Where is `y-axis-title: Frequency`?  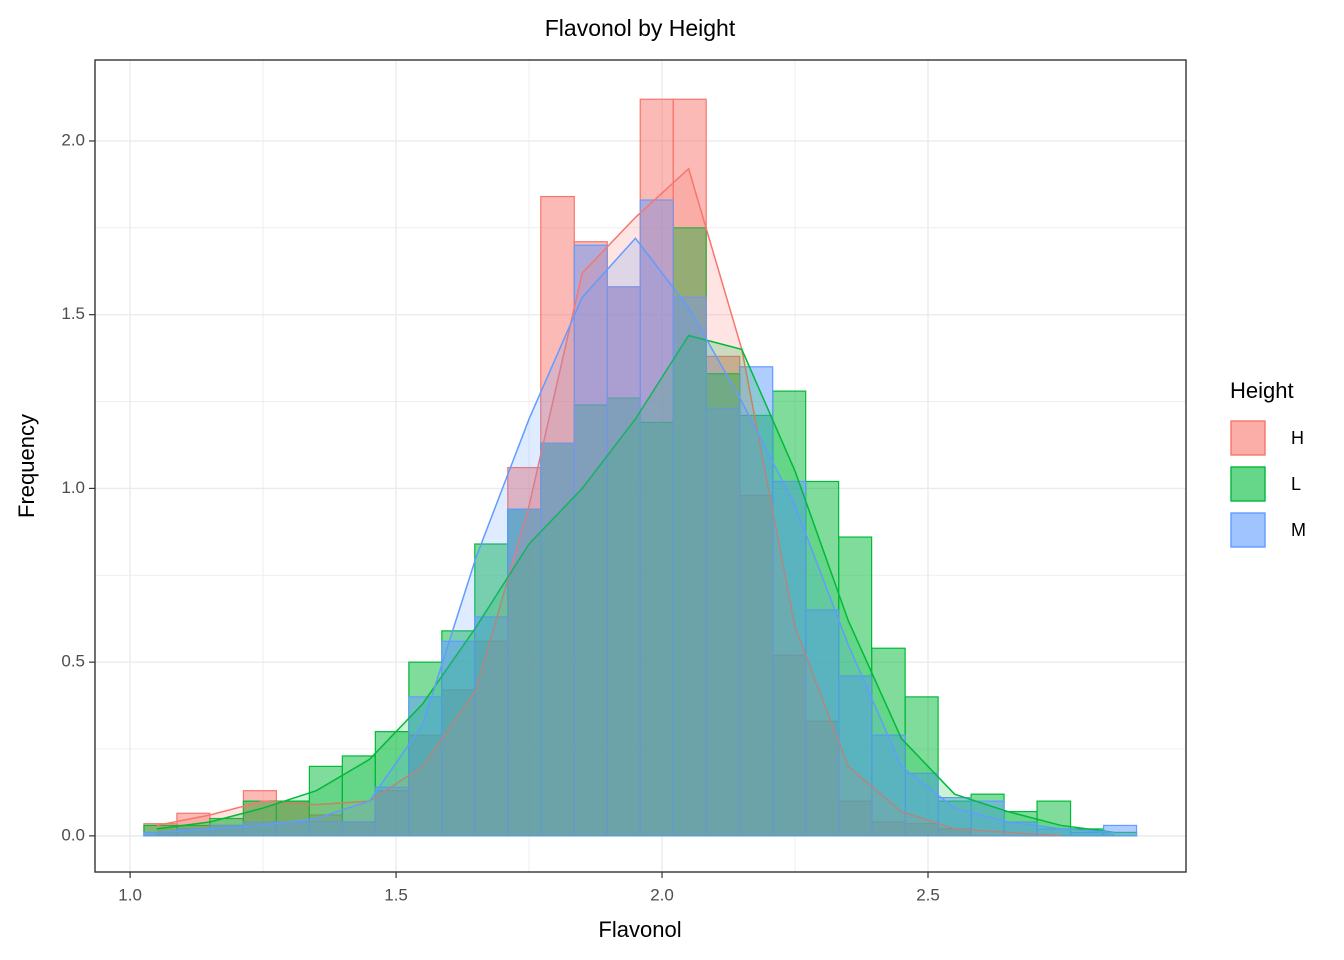
y-axis-title: Frequency is located at coordinates (26, 466).